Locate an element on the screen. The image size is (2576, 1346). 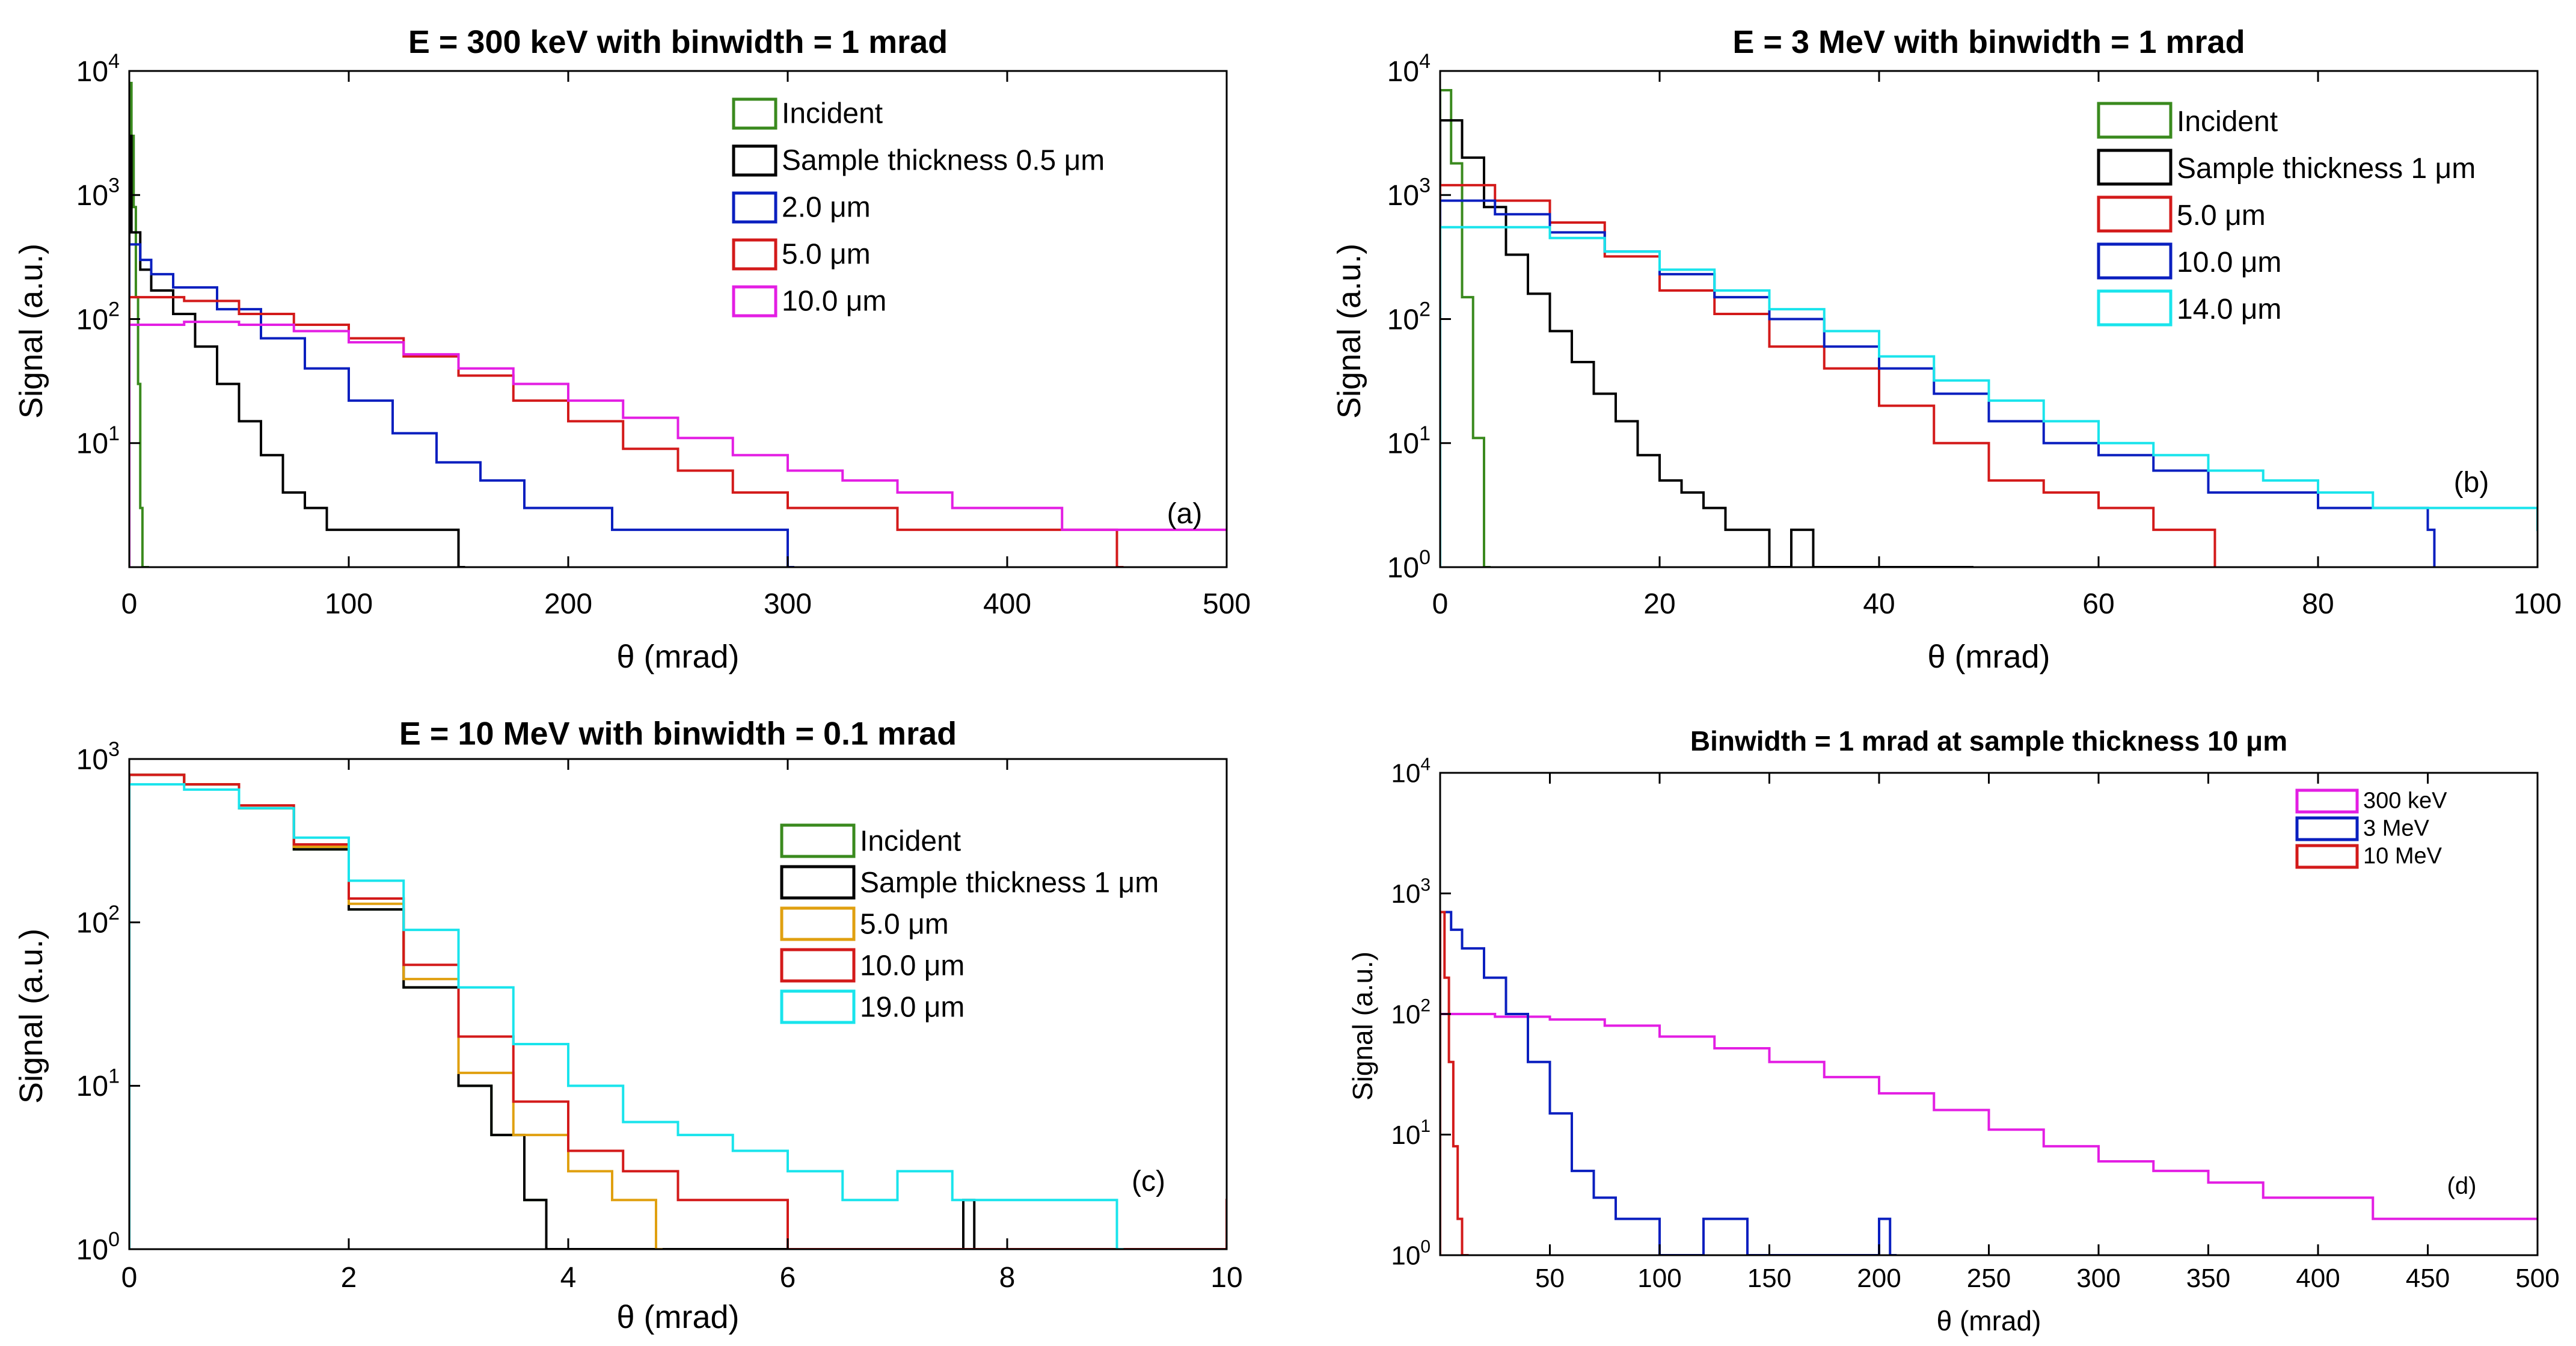
x-tick-label: 6 is located at coordinates (788, 1278).